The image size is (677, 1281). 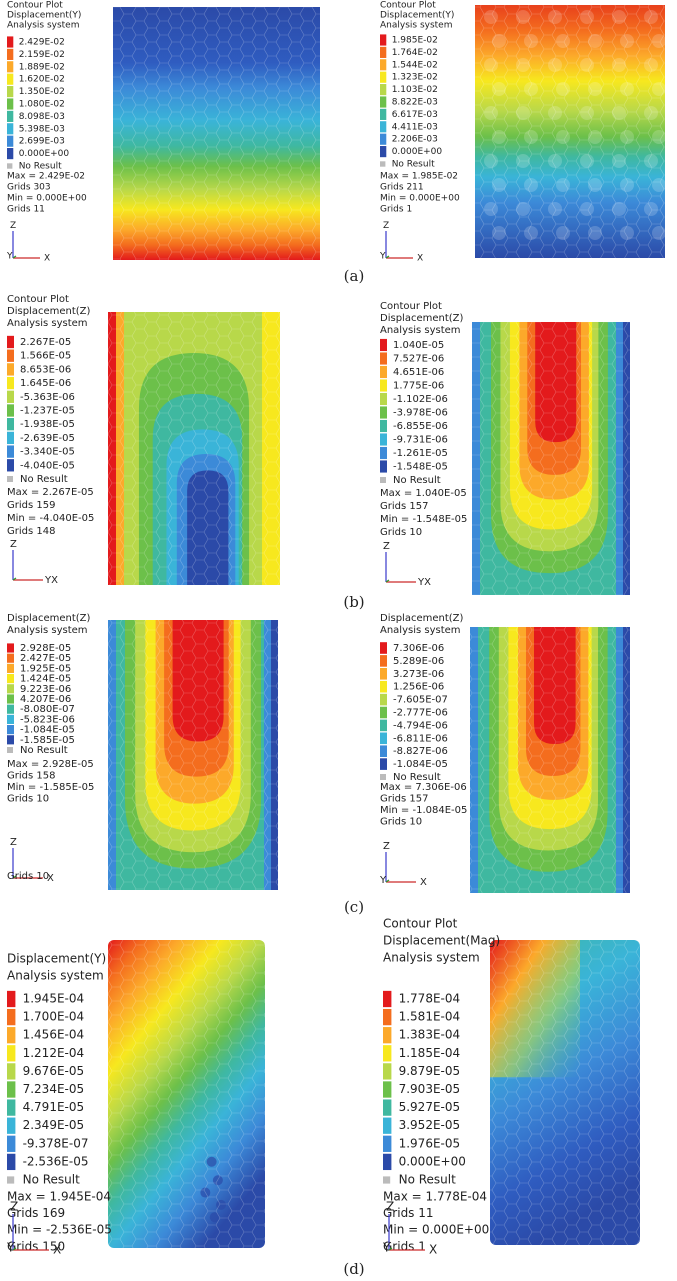 What do you see at coordinates (386, 226) in the screenshot?
I see `axis-label: Z` at bounding box center [386, 226].